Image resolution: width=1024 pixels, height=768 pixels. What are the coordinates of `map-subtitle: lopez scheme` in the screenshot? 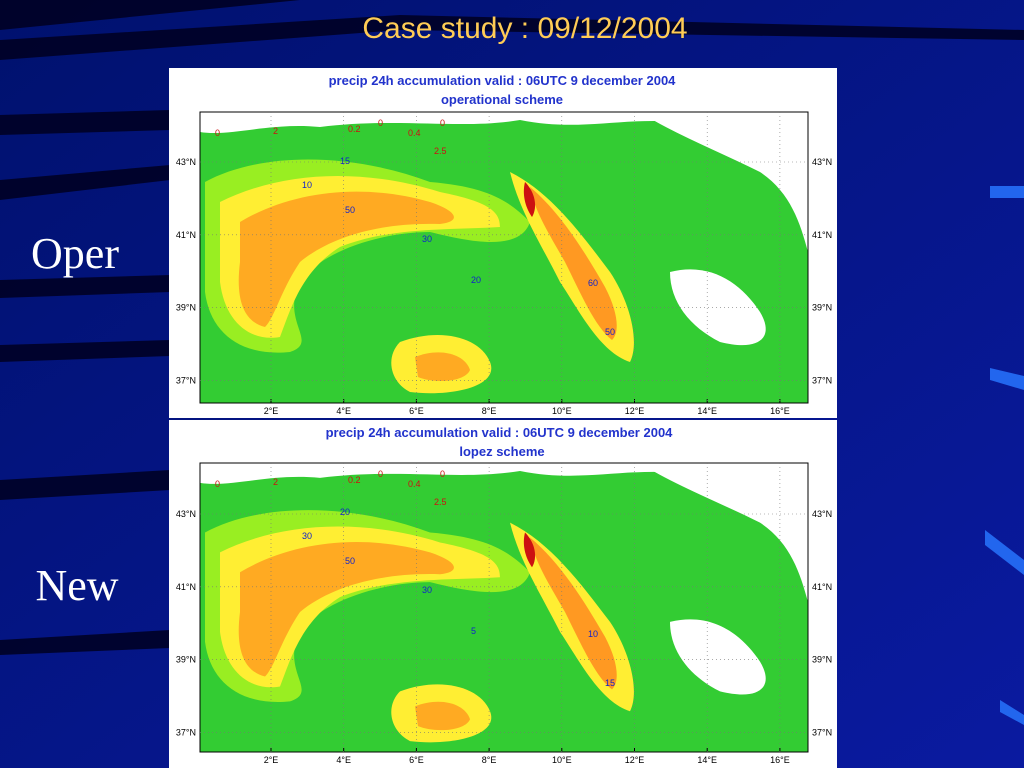 It's located at (501, 451).